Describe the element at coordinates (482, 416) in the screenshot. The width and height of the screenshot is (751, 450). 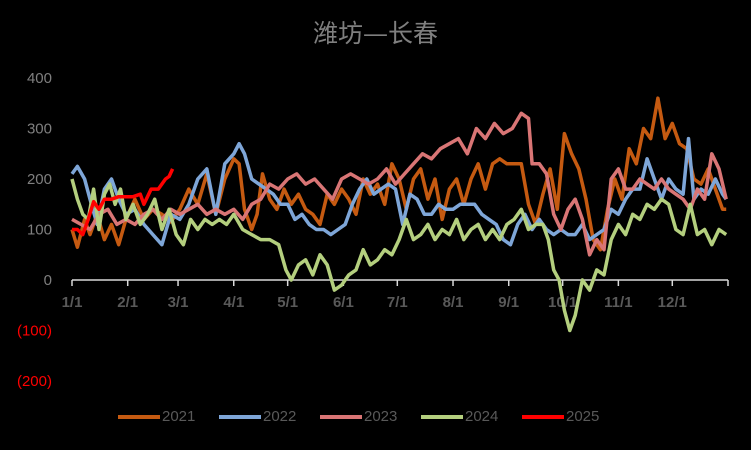
I see `legend-label: 2024` at that location.